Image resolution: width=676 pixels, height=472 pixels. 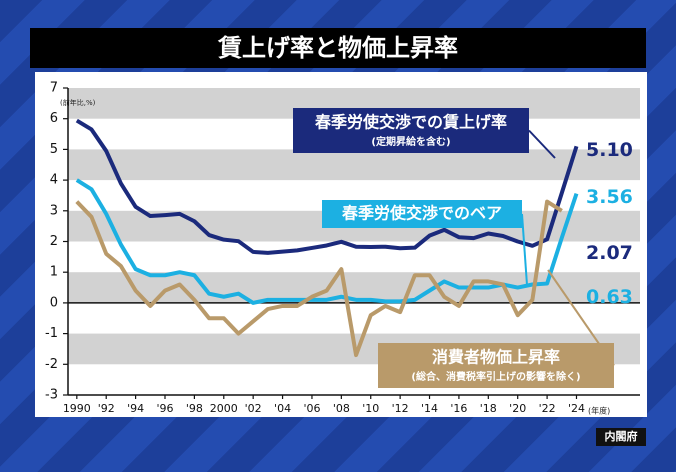 What do you see at coordinates (54, 241) in the screenshot?
I see `y-tick-label: 2` at bounding box center [54, 241].